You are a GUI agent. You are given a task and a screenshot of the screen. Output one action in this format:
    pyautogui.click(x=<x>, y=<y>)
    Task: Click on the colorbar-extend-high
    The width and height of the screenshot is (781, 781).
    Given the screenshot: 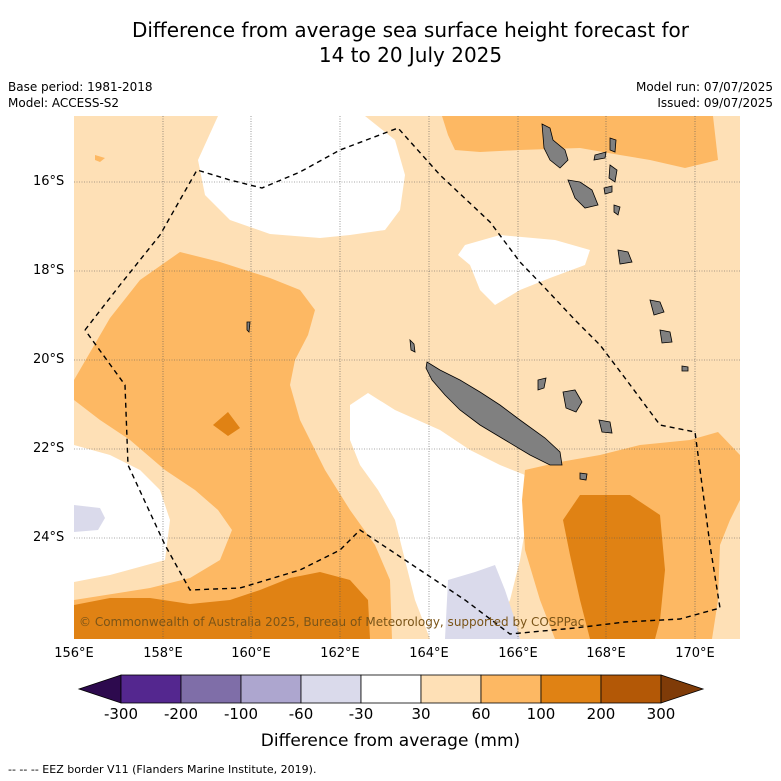 What is the action you would take?
    pyautogui.click(x=682, y=689)
    